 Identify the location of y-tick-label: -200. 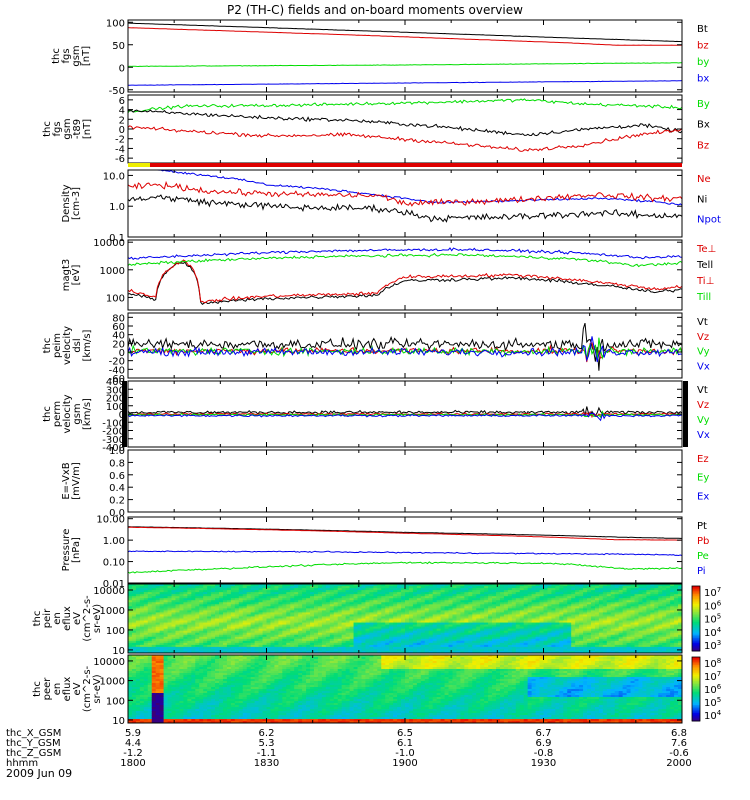
(113, 432).